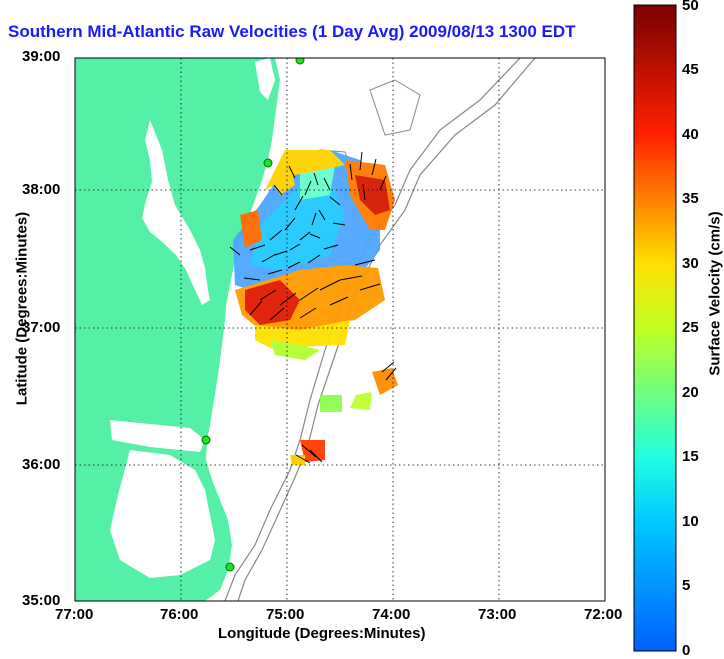  What do you see at coordinates (41, 464) in the screenshot?
I see `y-tick-label: 36:00` at bounding box center [41, 464].